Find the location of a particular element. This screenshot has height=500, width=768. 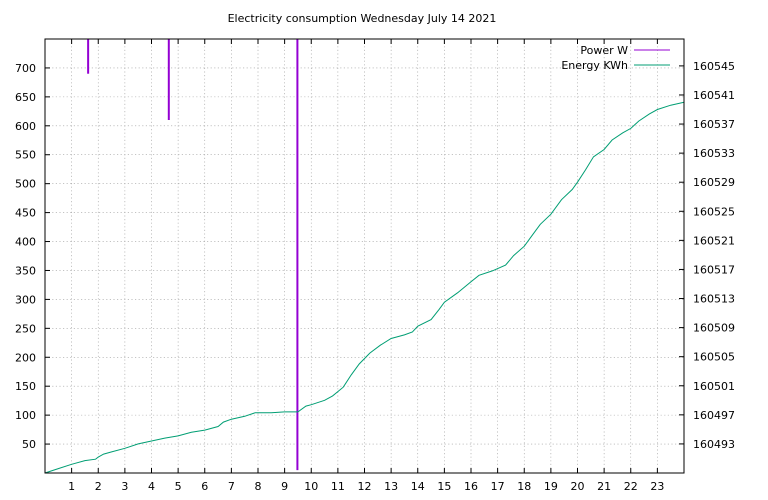

legend-label: Energy KWh is located at coordinates (594, 65).